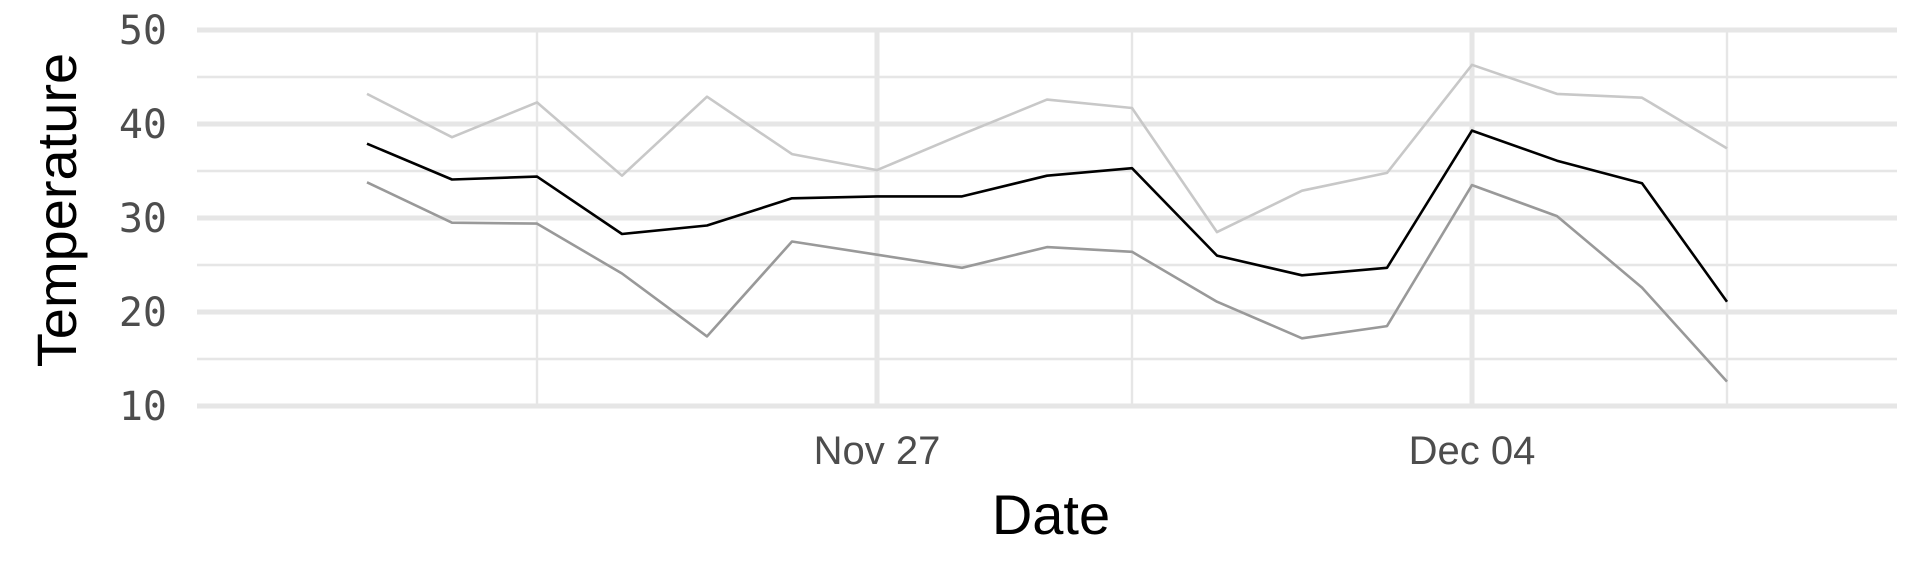  Describe the element at coordinates (143, 125) in the screenshot. I see `y-tick-label: 40` at that location.